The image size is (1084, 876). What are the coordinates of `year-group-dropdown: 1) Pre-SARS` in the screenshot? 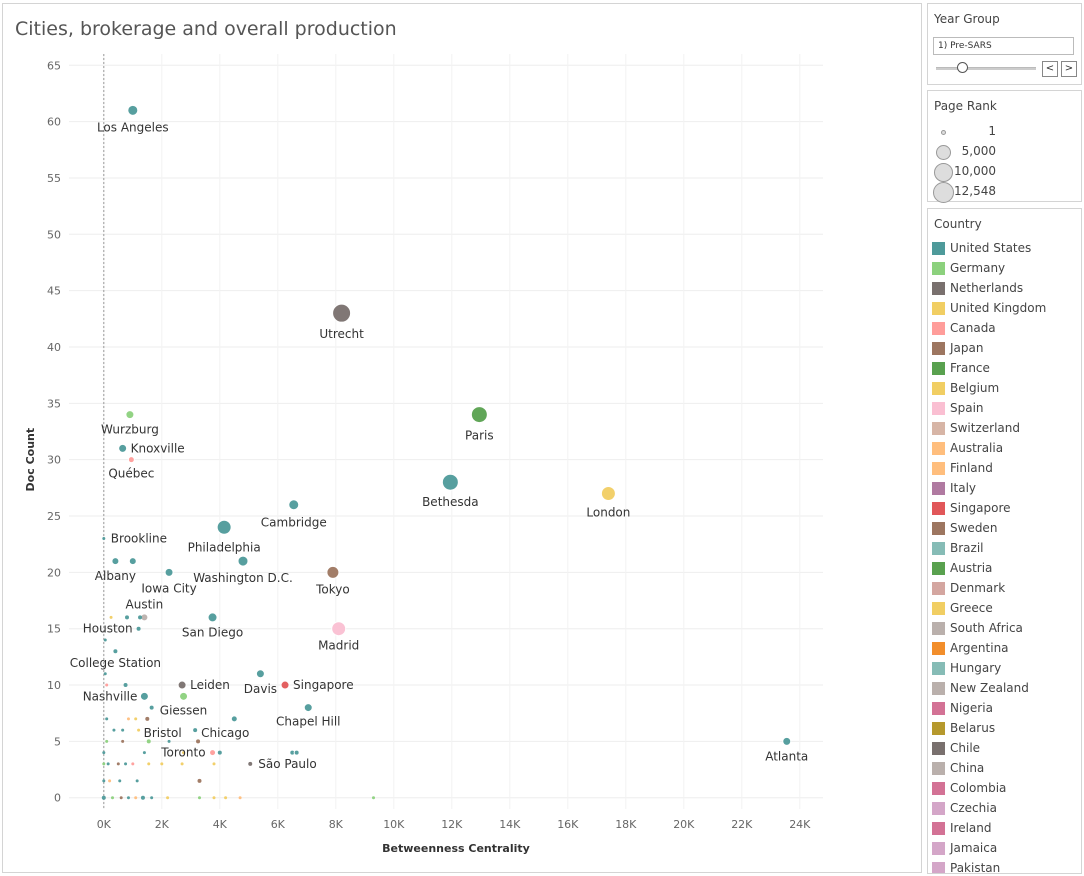 It's located at (1003, 46).